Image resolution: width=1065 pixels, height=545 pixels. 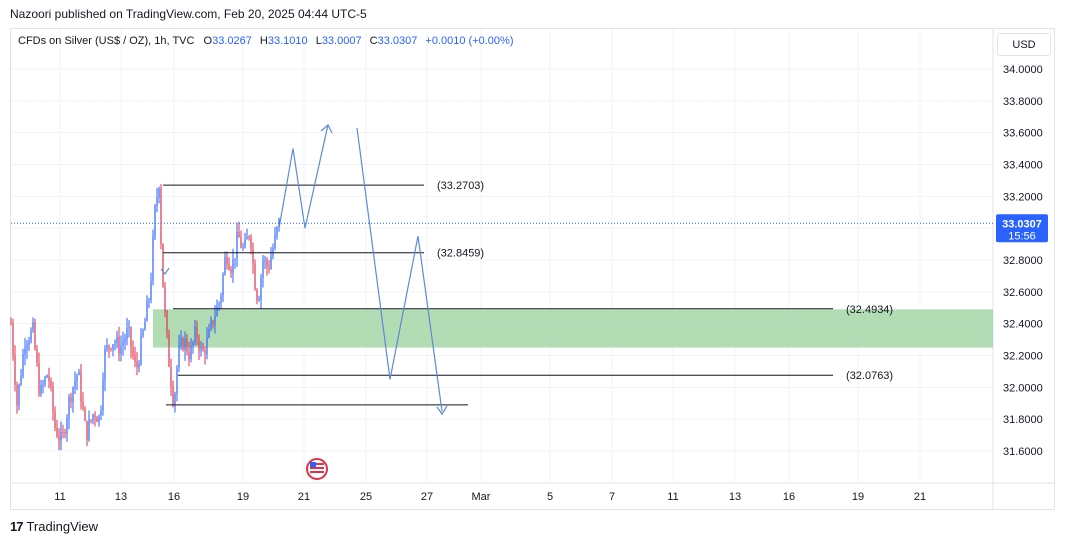 What do you see at coordinates (366, 497) in the screenshot?
I see `x-tick-label: 25` at bounding box center [366, 497].